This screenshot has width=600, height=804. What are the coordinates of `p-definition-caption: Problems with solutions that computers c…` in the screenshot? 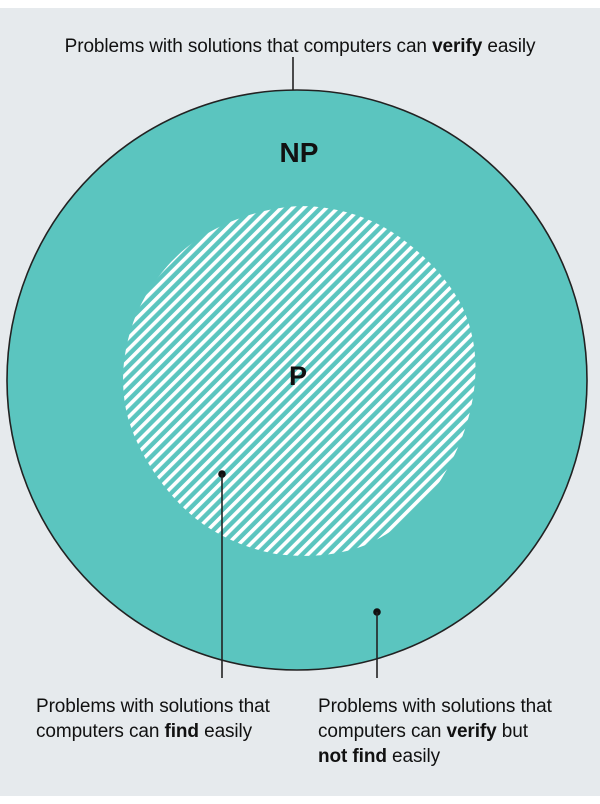 It's located at (171, 719).